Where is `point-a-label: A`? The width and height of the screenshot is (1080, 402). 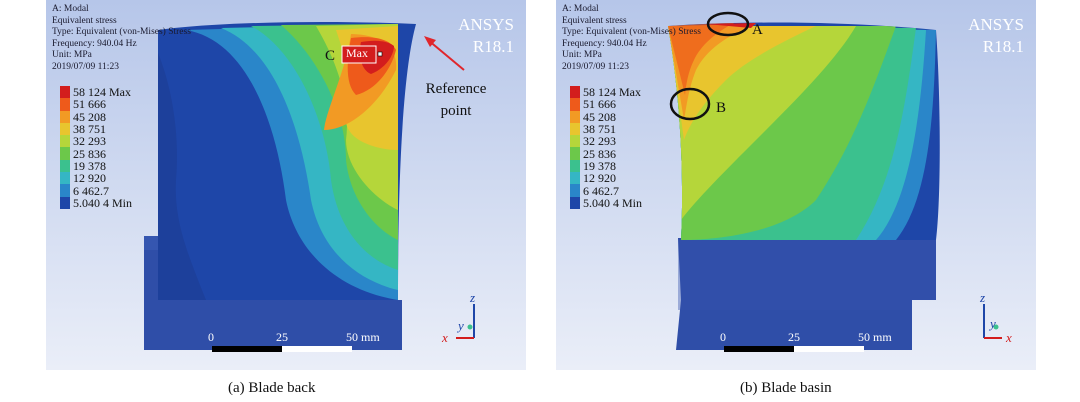
point-a-label: A is located at coordinates (757, 30).